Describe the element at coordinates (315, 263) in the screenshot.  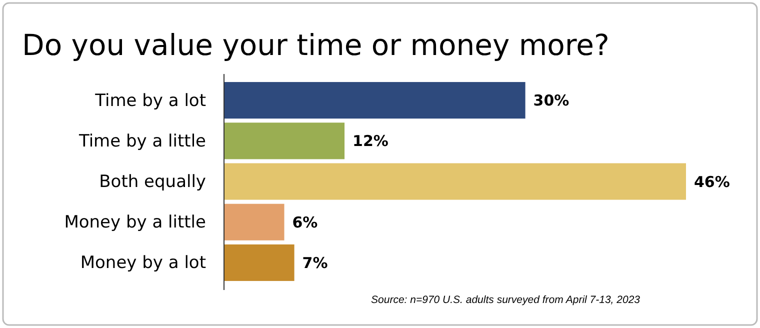
I see `data-label: 7%` at that location.